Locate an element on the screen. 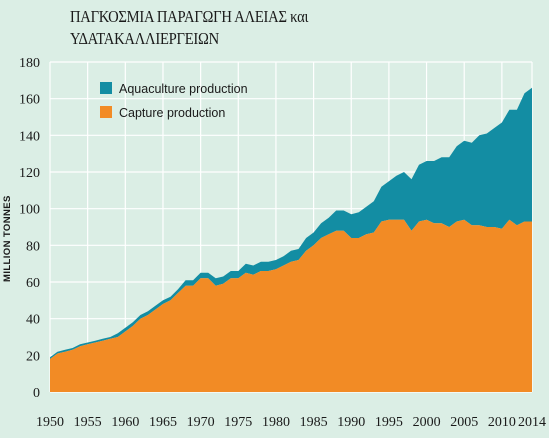 Image resolution: width=549 pixels, height=438 pixels. x-tick-label-1985: 1985 is located at coordinates (314, 422).